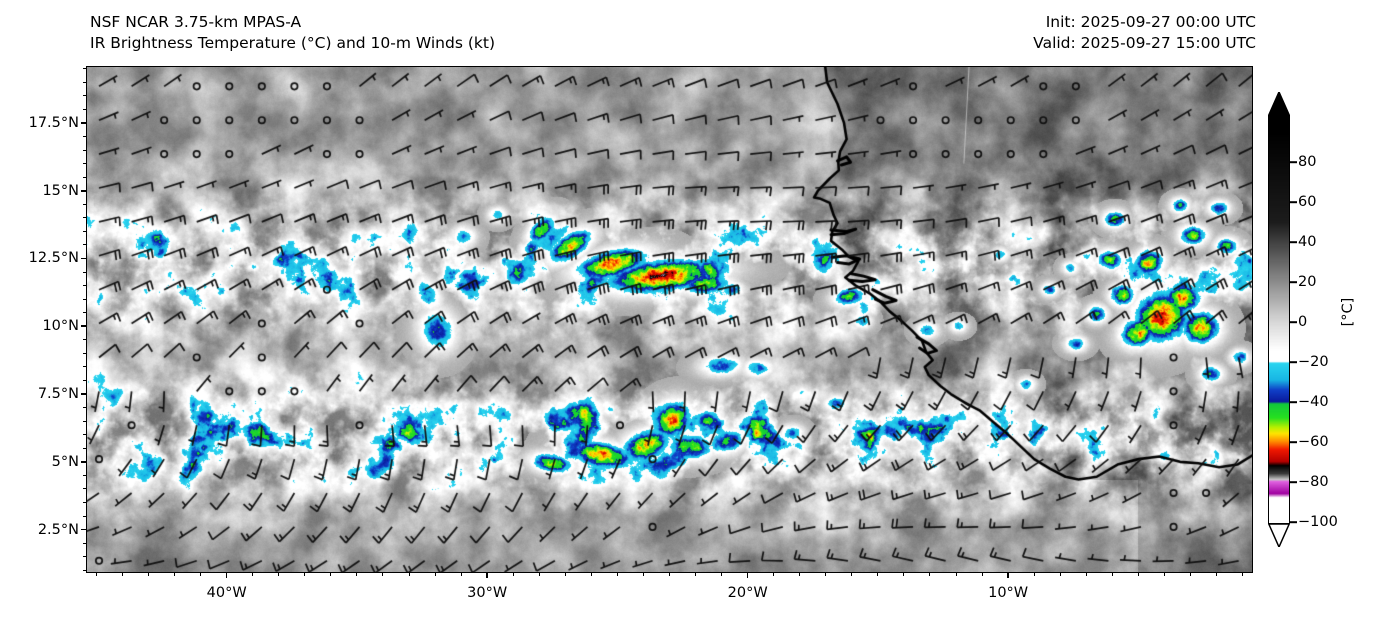 The image size is (1394, 623). What do you see at coordinates (1307, 162) in the screenshot?
I see `colorbar-tick-label: 80` at bounding box center [1307, 162].